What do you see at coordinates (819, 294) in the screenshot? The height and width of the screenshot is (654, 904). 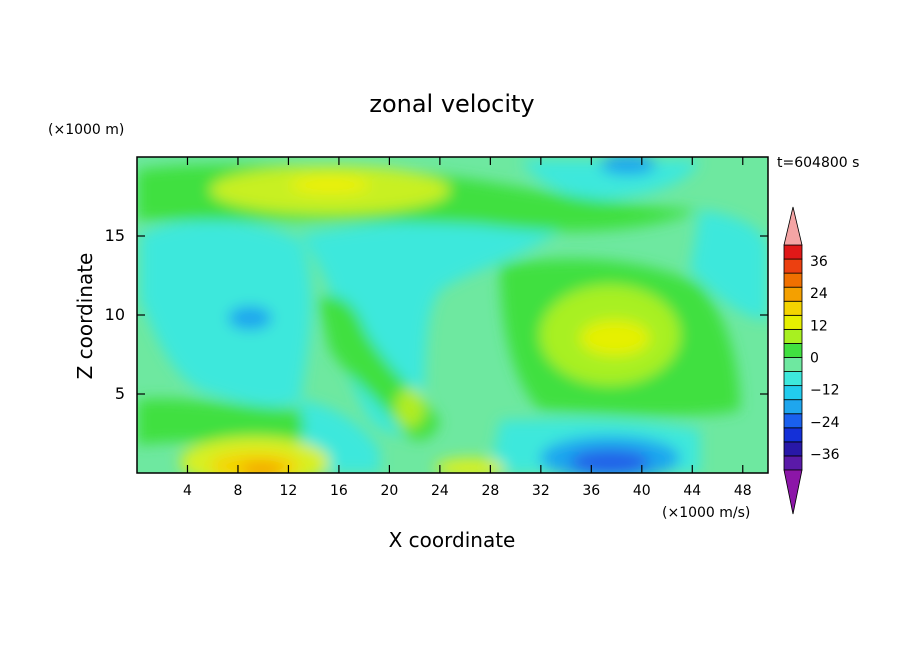 I see `colorbar-tick-label: 24` at bounding box center [819, 294].